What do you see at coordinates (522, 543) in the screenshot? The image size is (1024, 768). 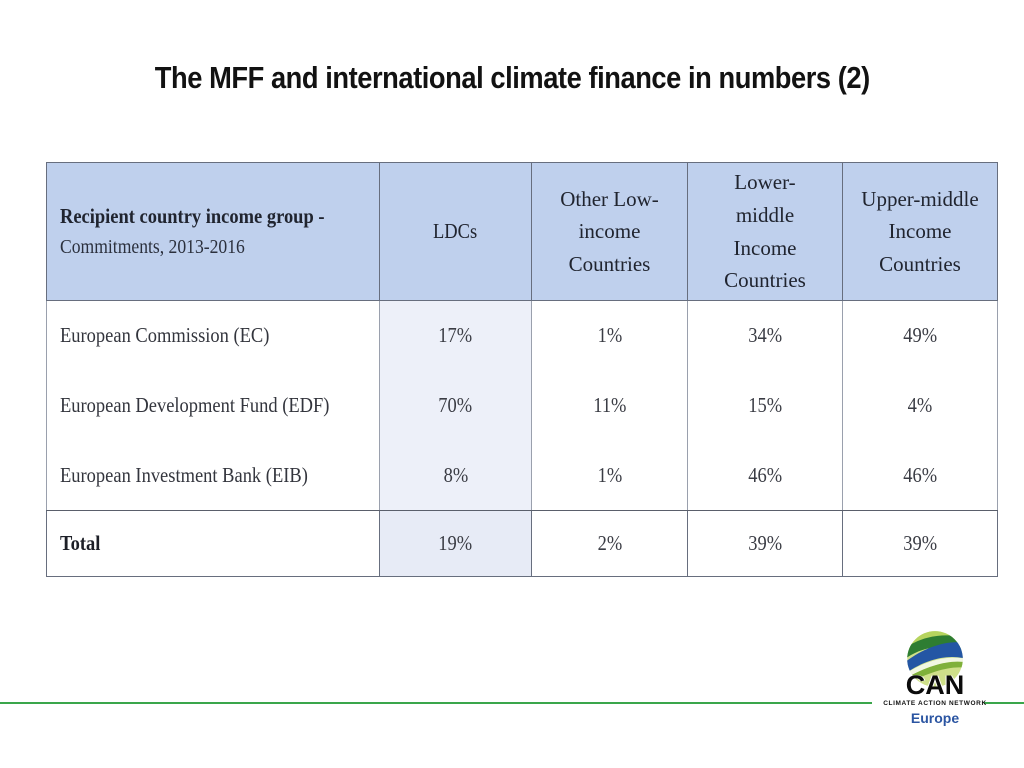 I see `table-row-total: Total 19% 2% 39% 39%` at bounding box center [522, 543].